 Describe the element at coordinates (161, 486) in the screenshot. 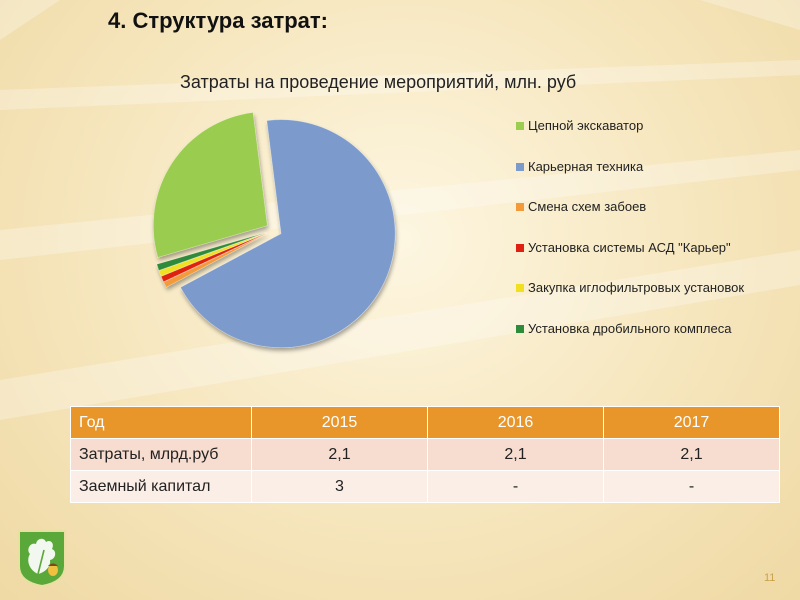

I see `row-label: Заемный капитал` at that location.